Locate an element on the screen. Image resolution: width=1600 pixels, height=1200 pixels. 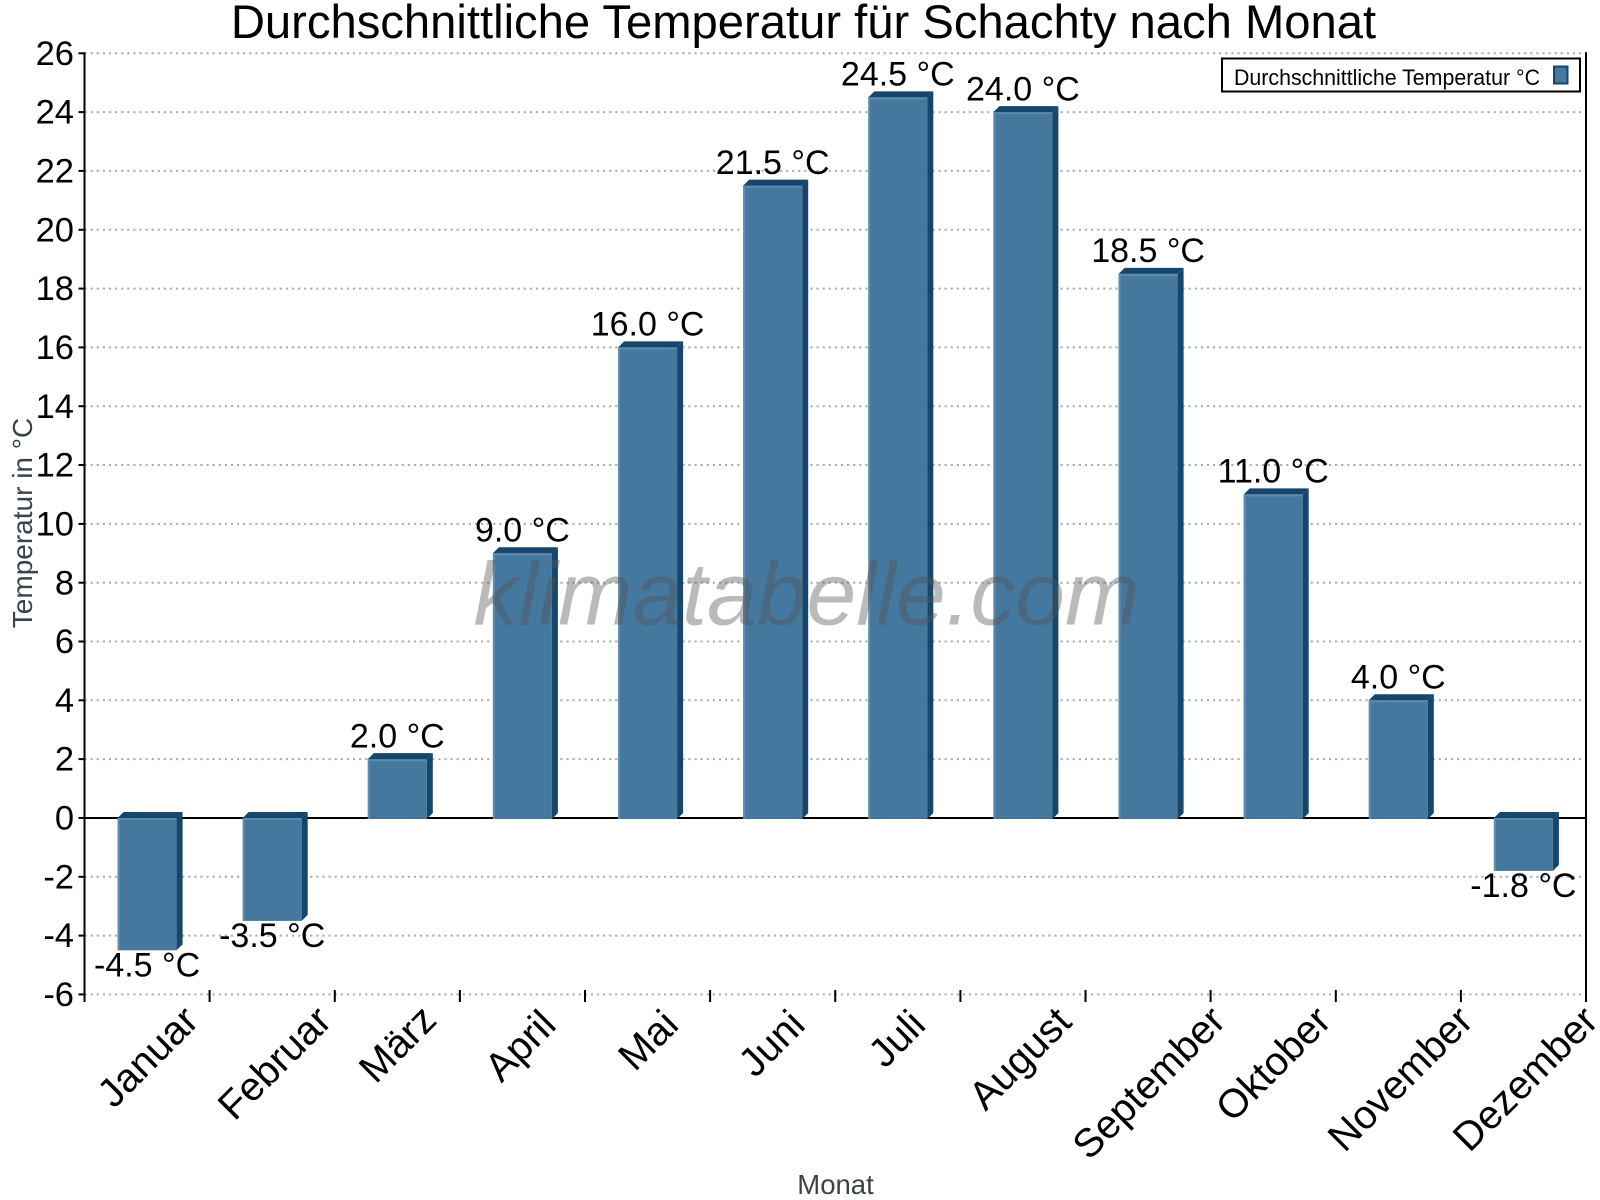
svg-text: 24 is located at coordinates (55, 113).